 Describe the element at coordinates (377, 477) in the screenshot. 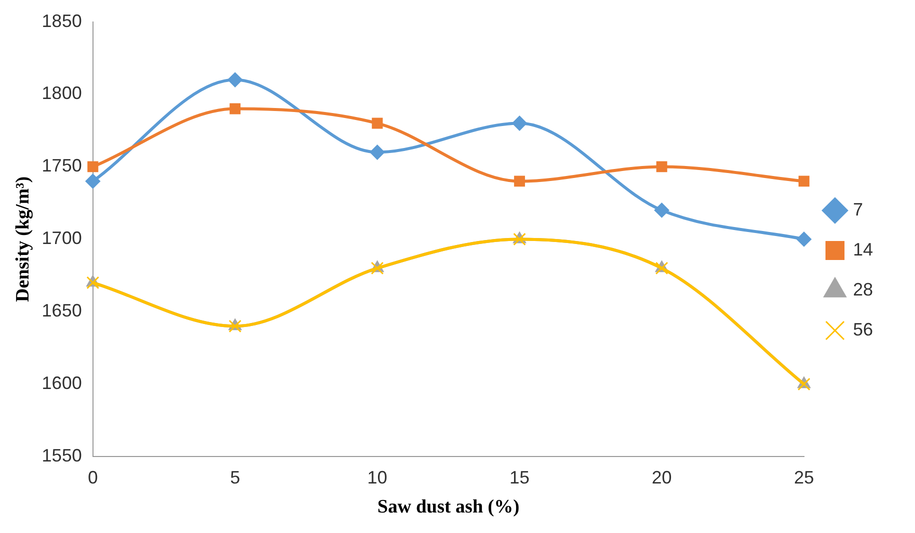

I see `x-tick-label: 10` at that location.